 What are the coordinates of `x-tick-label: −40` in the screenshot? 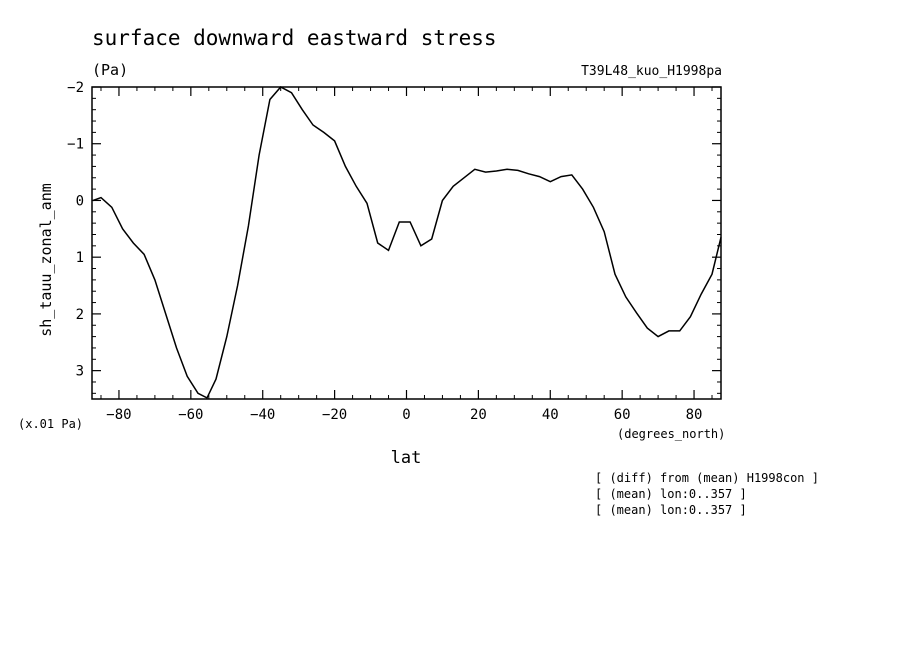 It's located at (262, 415).